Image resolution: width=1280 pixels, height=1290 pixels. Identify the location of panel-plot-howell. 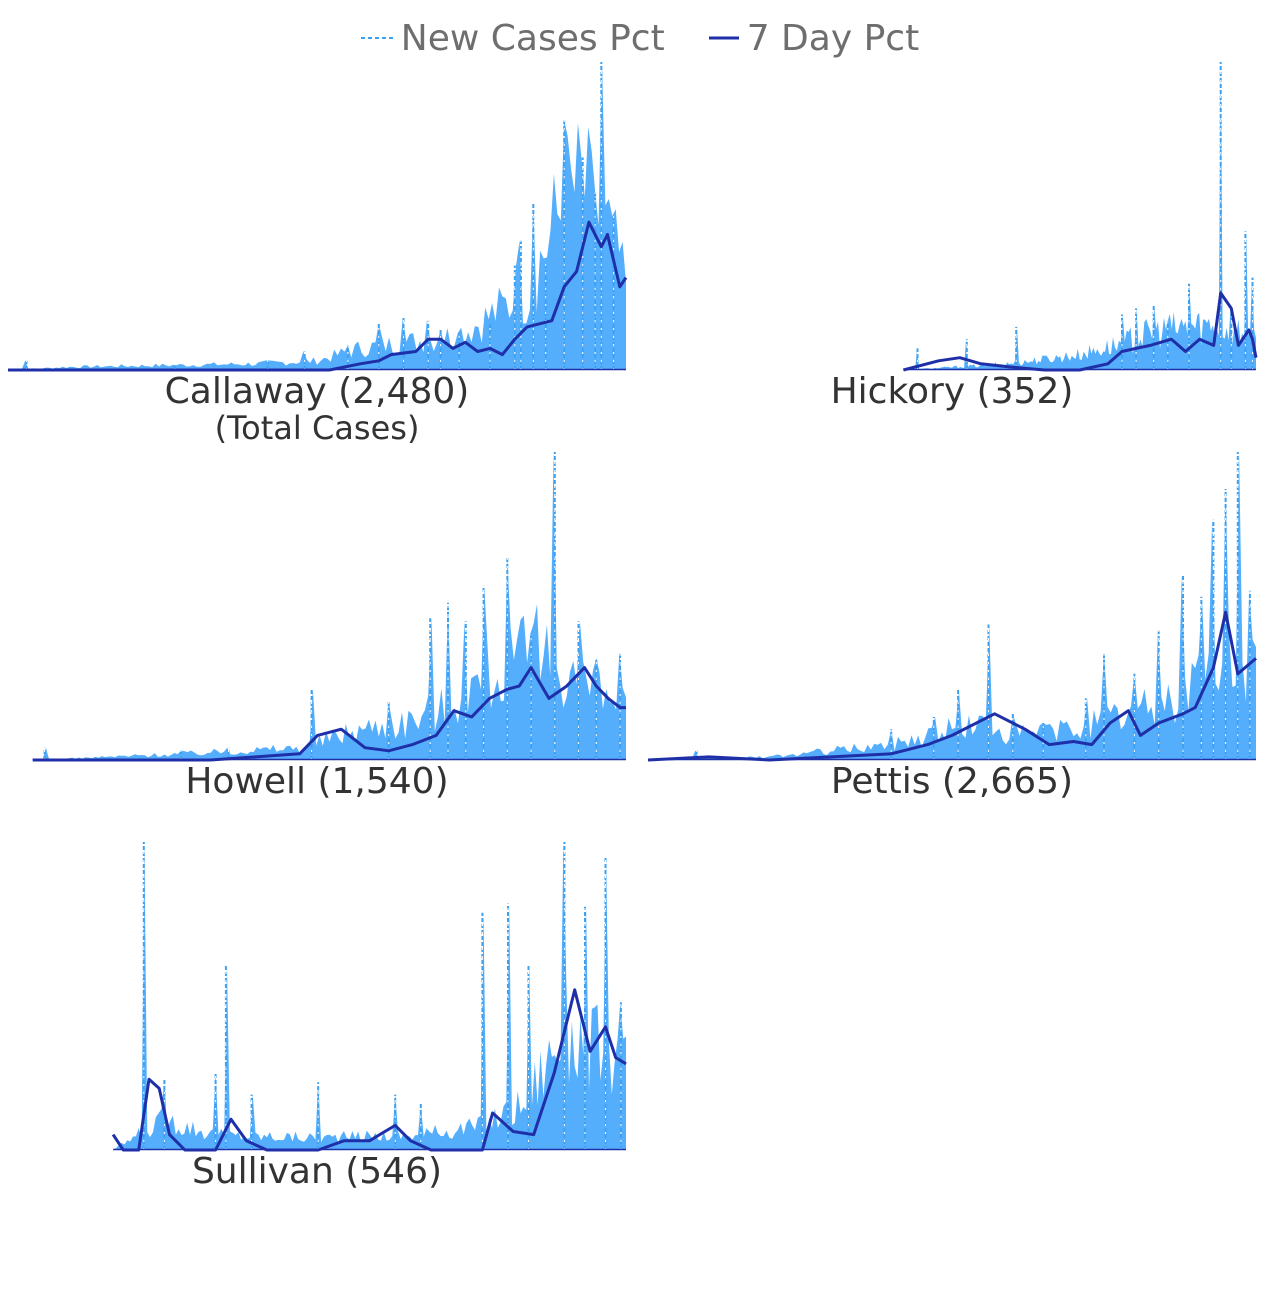
(329, 607).